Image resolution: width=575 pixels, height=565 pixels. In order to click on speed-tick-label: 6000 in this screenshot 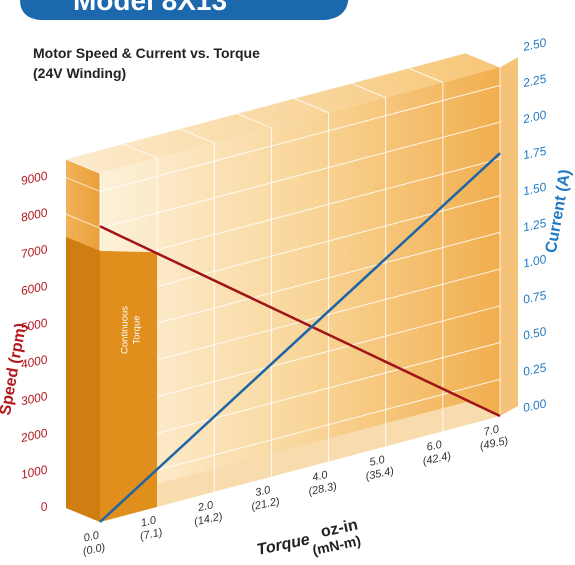, I will do `click(34, 288)`.